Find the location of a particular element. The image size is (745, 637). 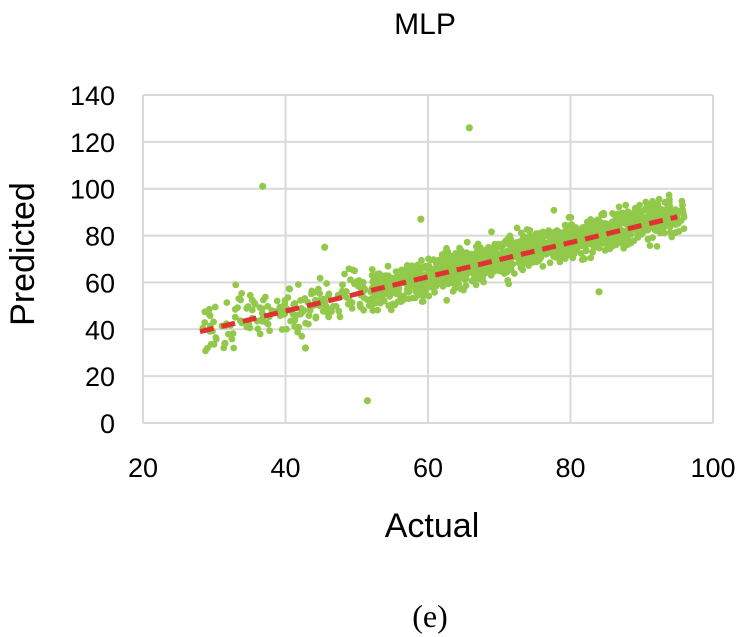

trend-line is located at coordinates (438, 274).